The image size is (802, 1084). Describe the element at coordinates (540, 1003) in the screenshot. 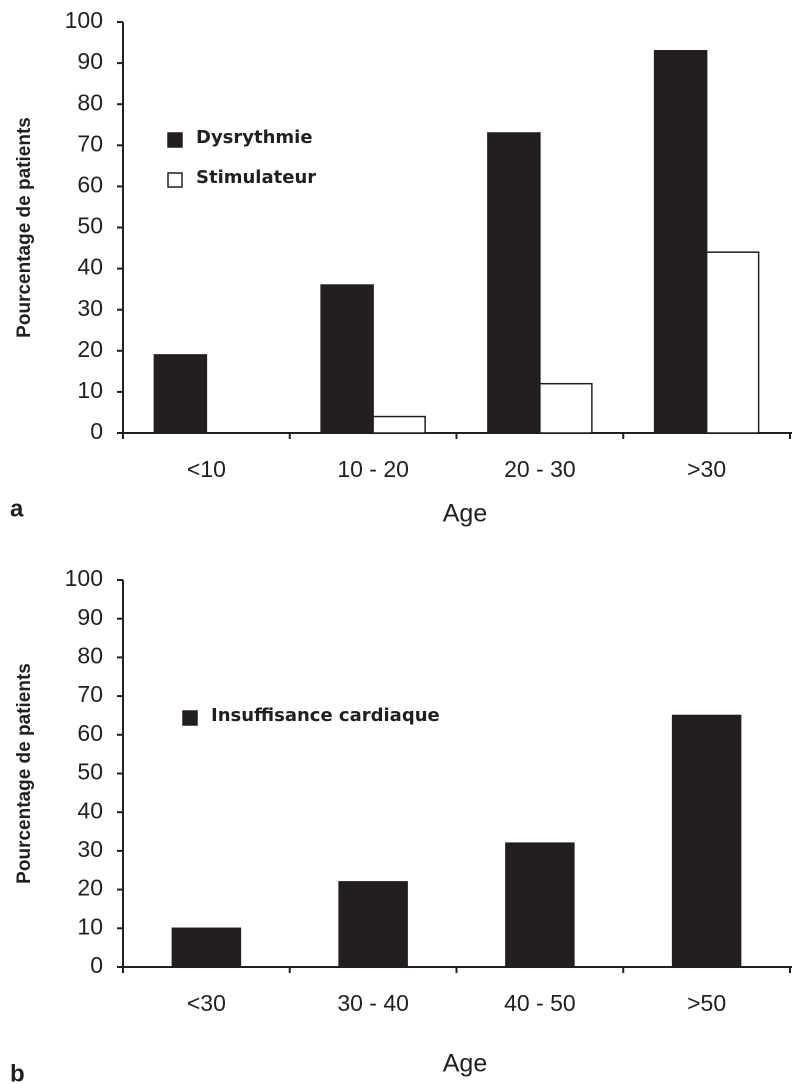

I see `x-tick-label: 40 - 50` at that location.